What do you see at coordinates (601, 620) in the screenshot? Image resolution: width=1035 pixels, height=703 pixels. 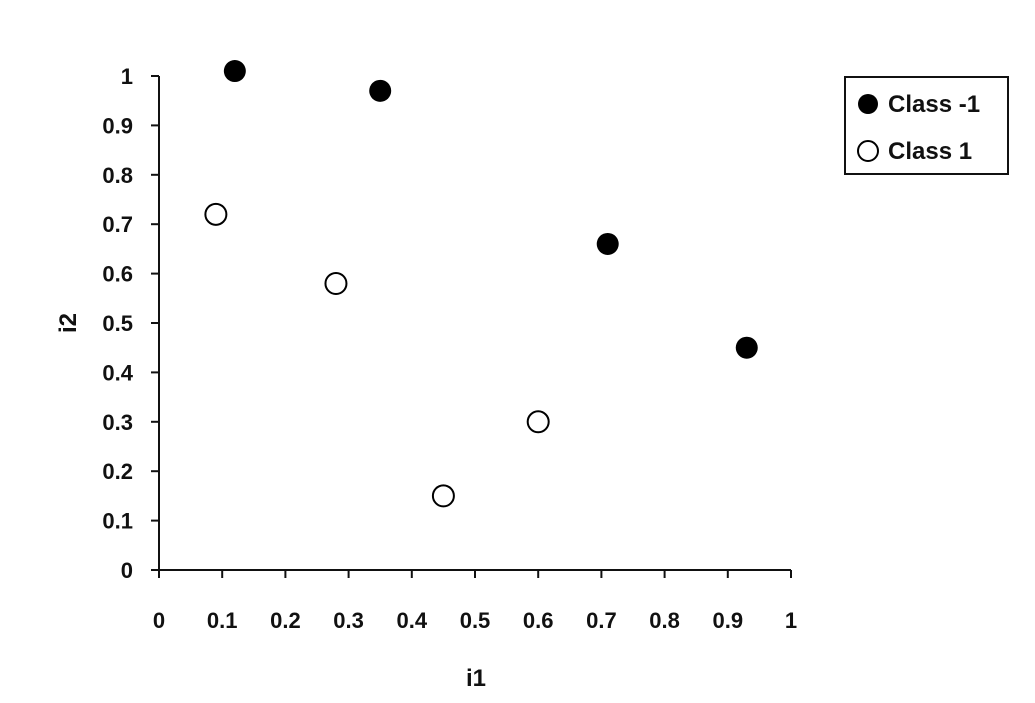 I see `x-tick-label: 0.7` at bounding box center [601, 620].